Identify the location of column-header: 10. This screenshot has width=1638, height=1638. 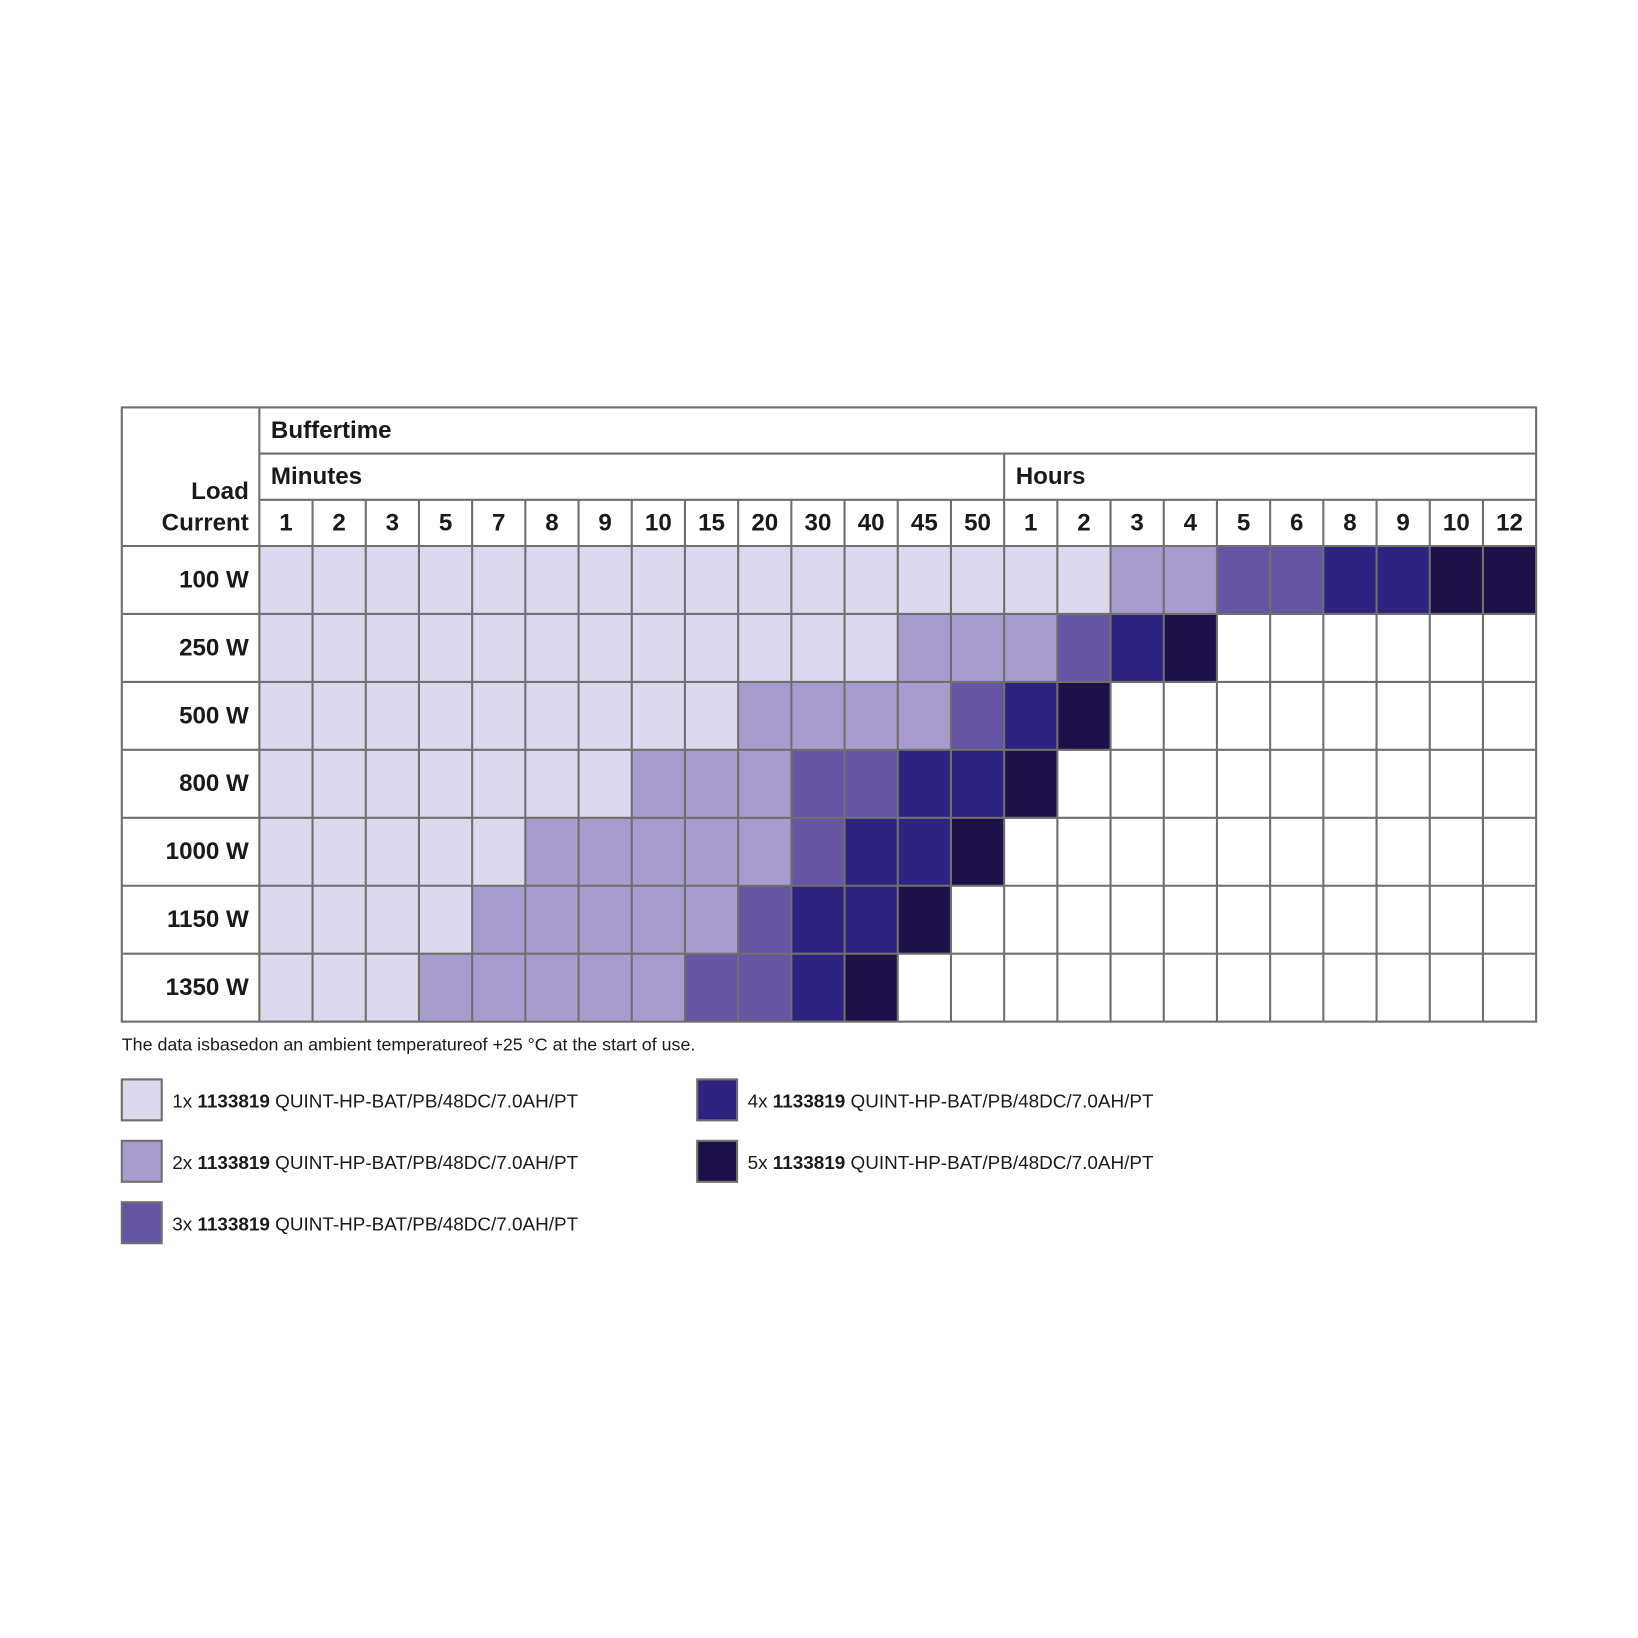
(1456, 522).